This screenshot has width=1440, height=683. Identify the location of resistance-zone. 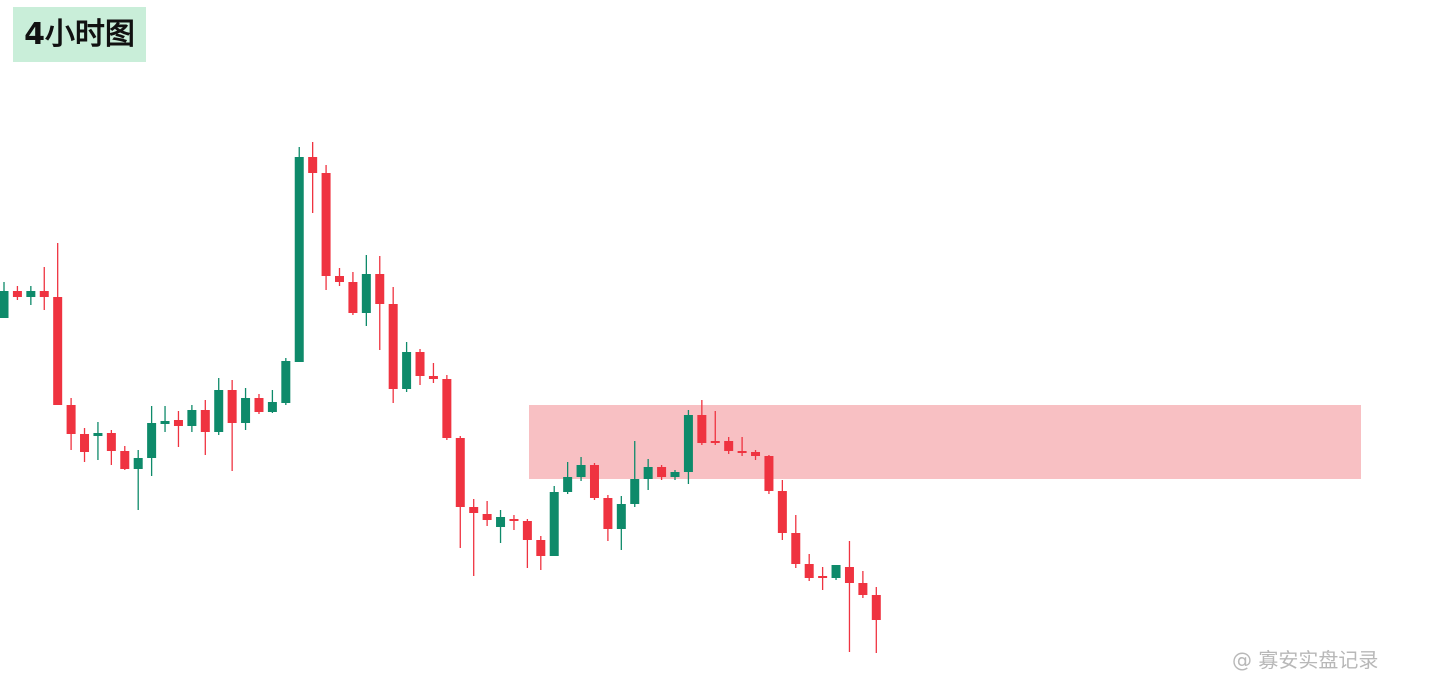
(945, 442).